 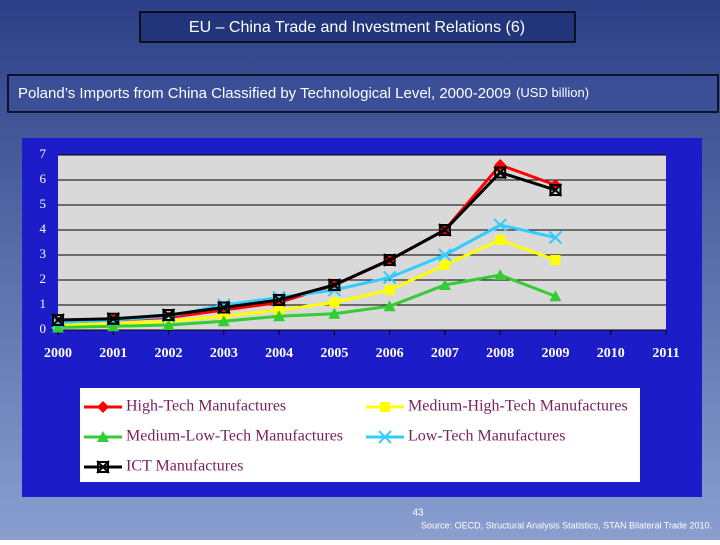 I want to click on y-tick-label: 4, so click(x=43, y=228).